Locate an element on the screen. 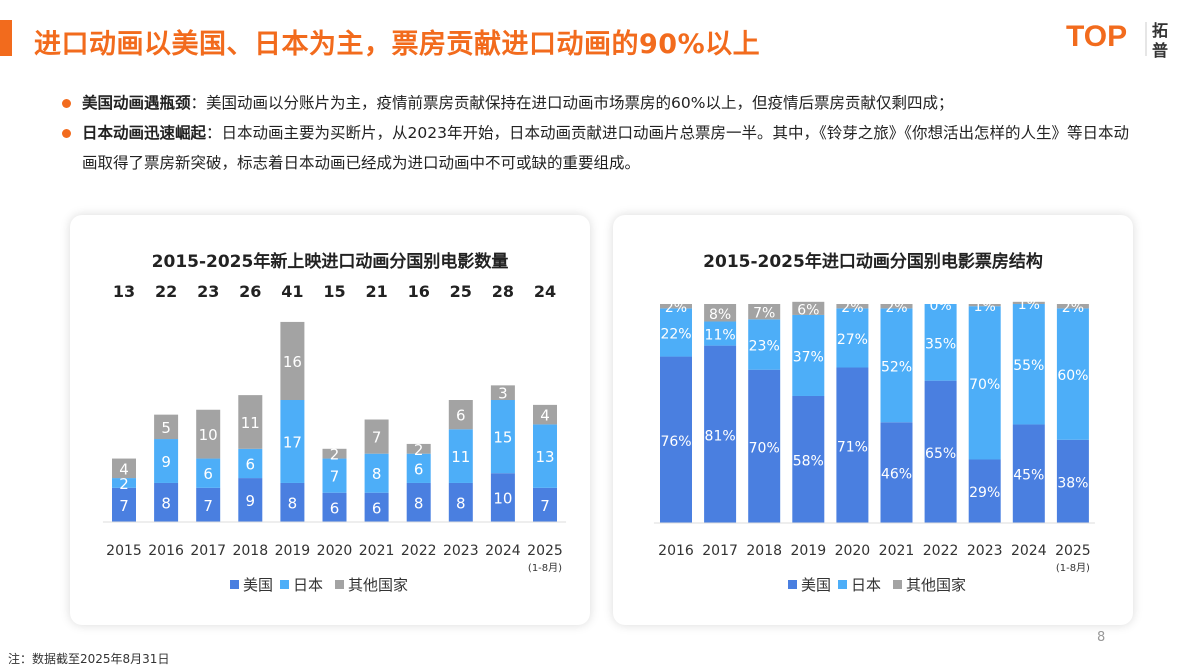 The width and height of the screenshot is (1190, 671). x-tick-label: 2023 is located at coordinates (985, 551).